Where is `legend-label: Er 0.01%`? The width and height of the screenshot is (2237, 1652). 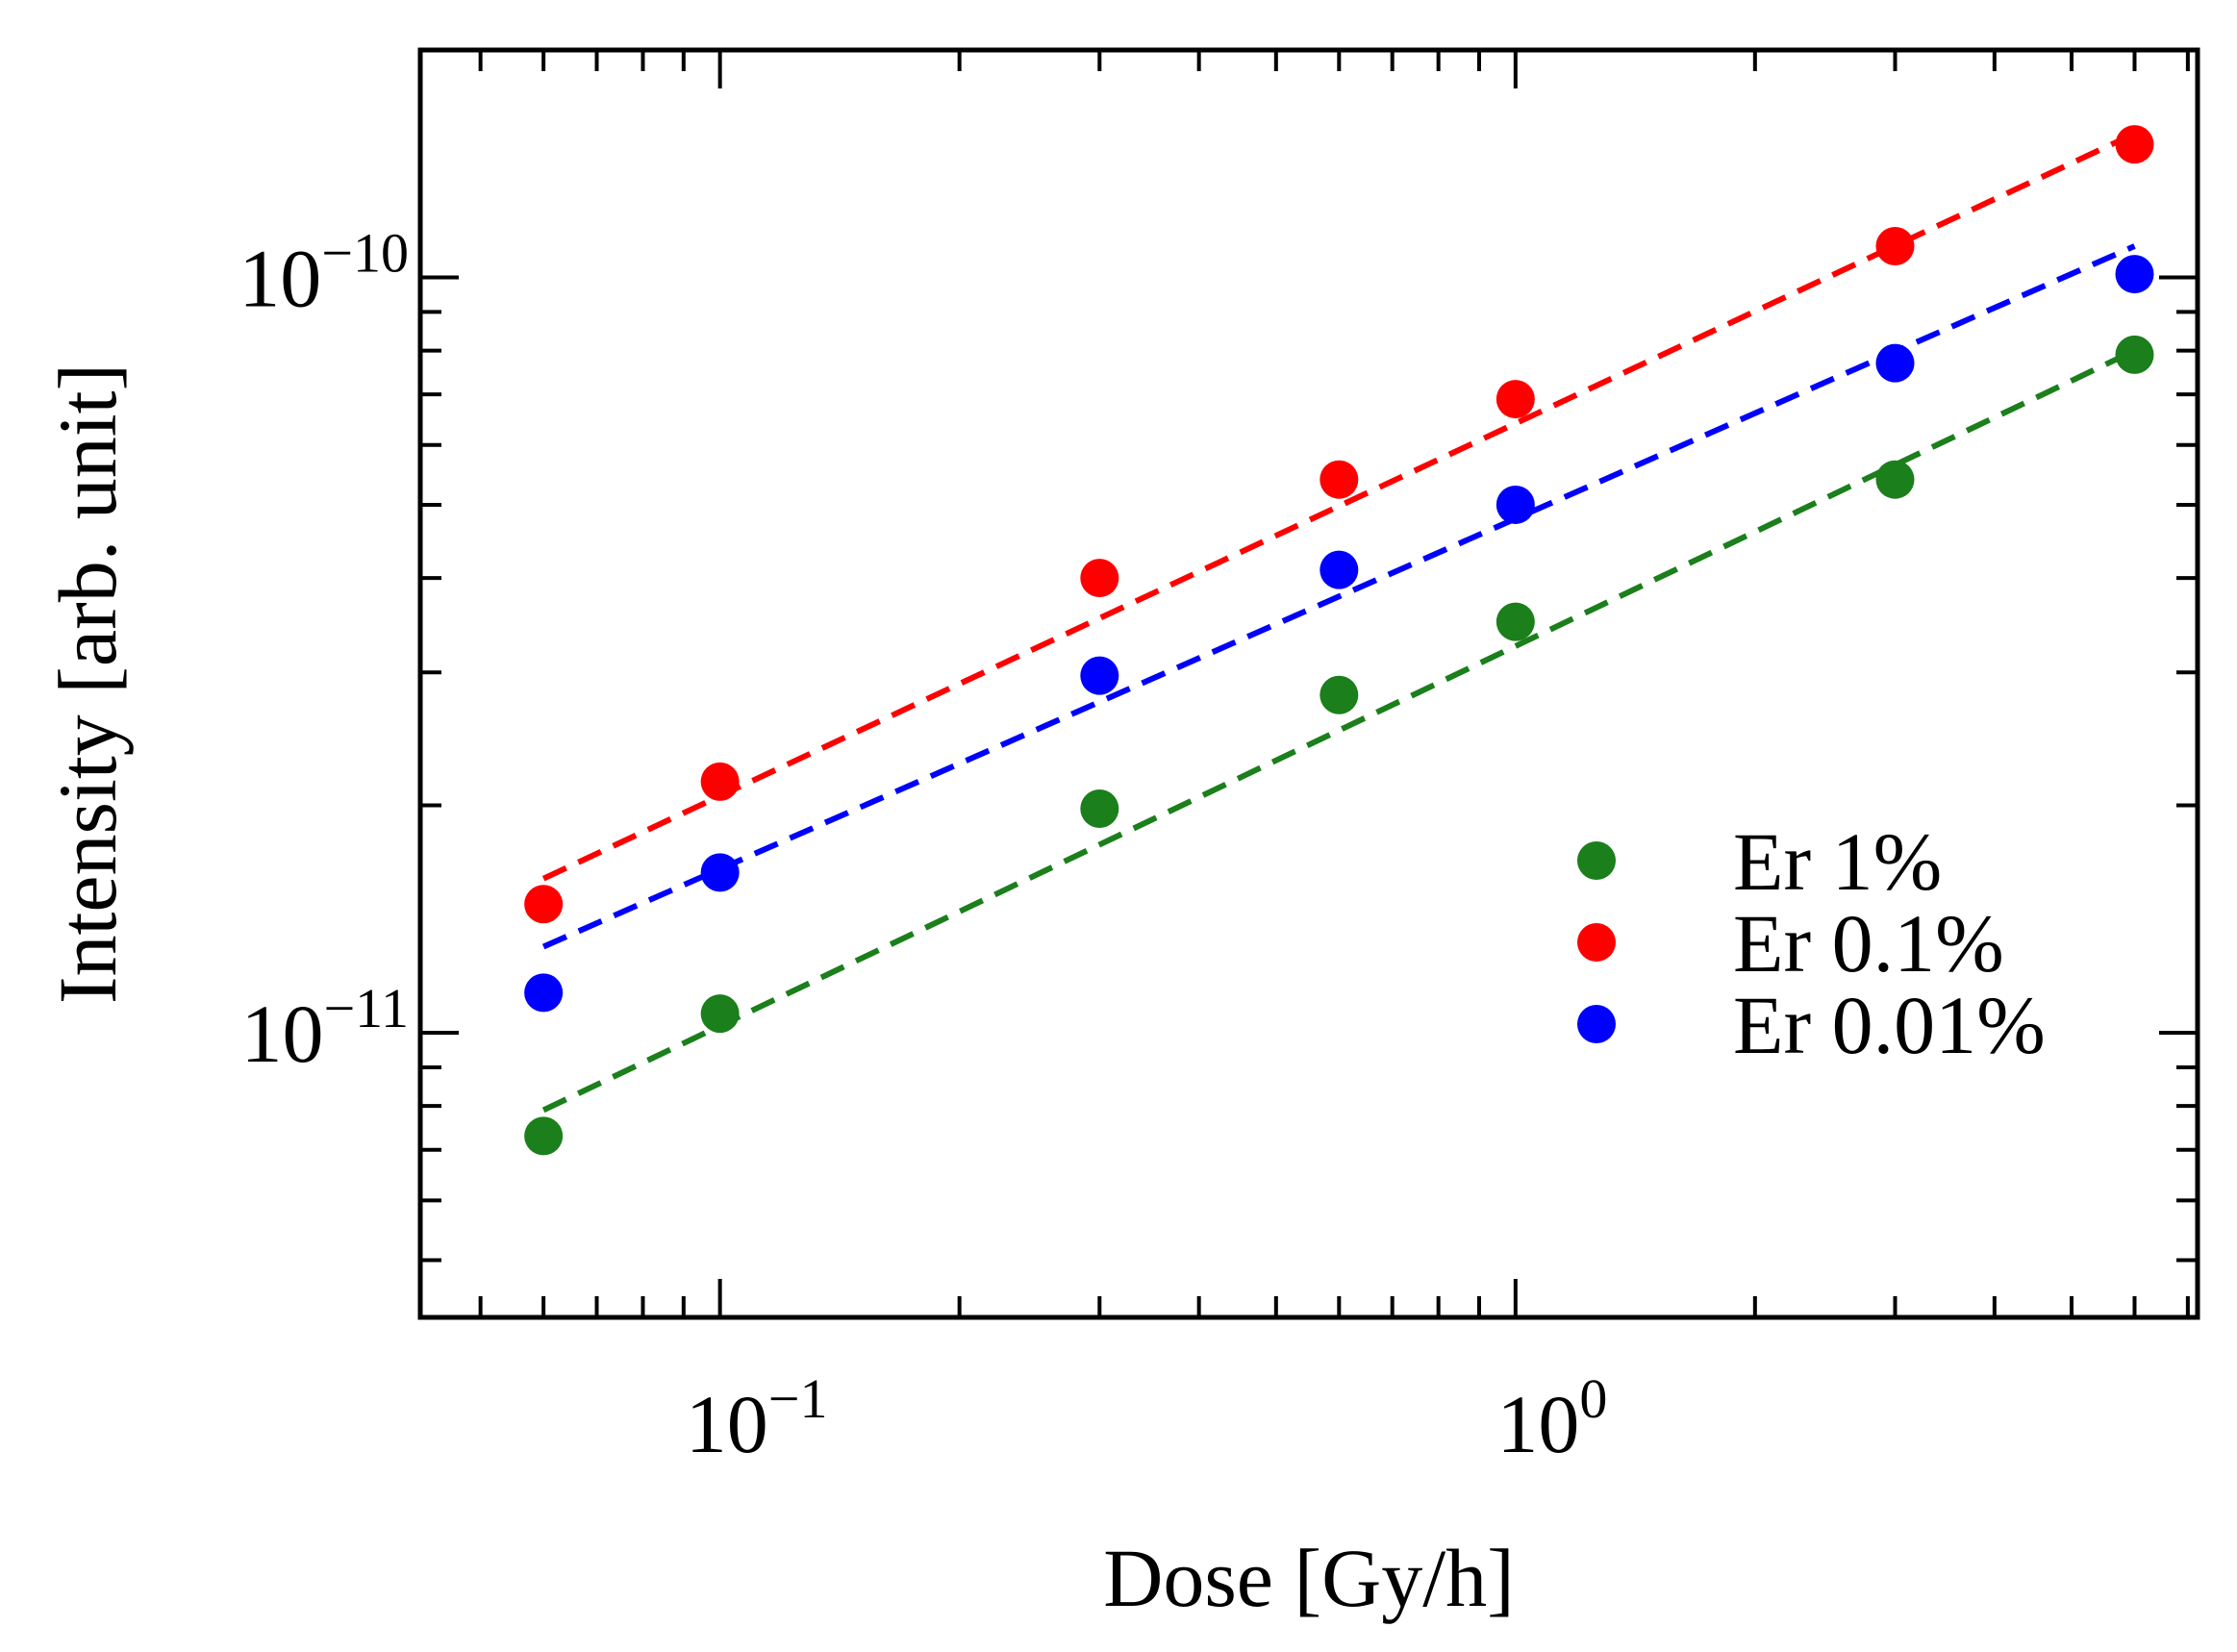
legend-label: Er 0.01% is located at coordinates (1889, 1025).